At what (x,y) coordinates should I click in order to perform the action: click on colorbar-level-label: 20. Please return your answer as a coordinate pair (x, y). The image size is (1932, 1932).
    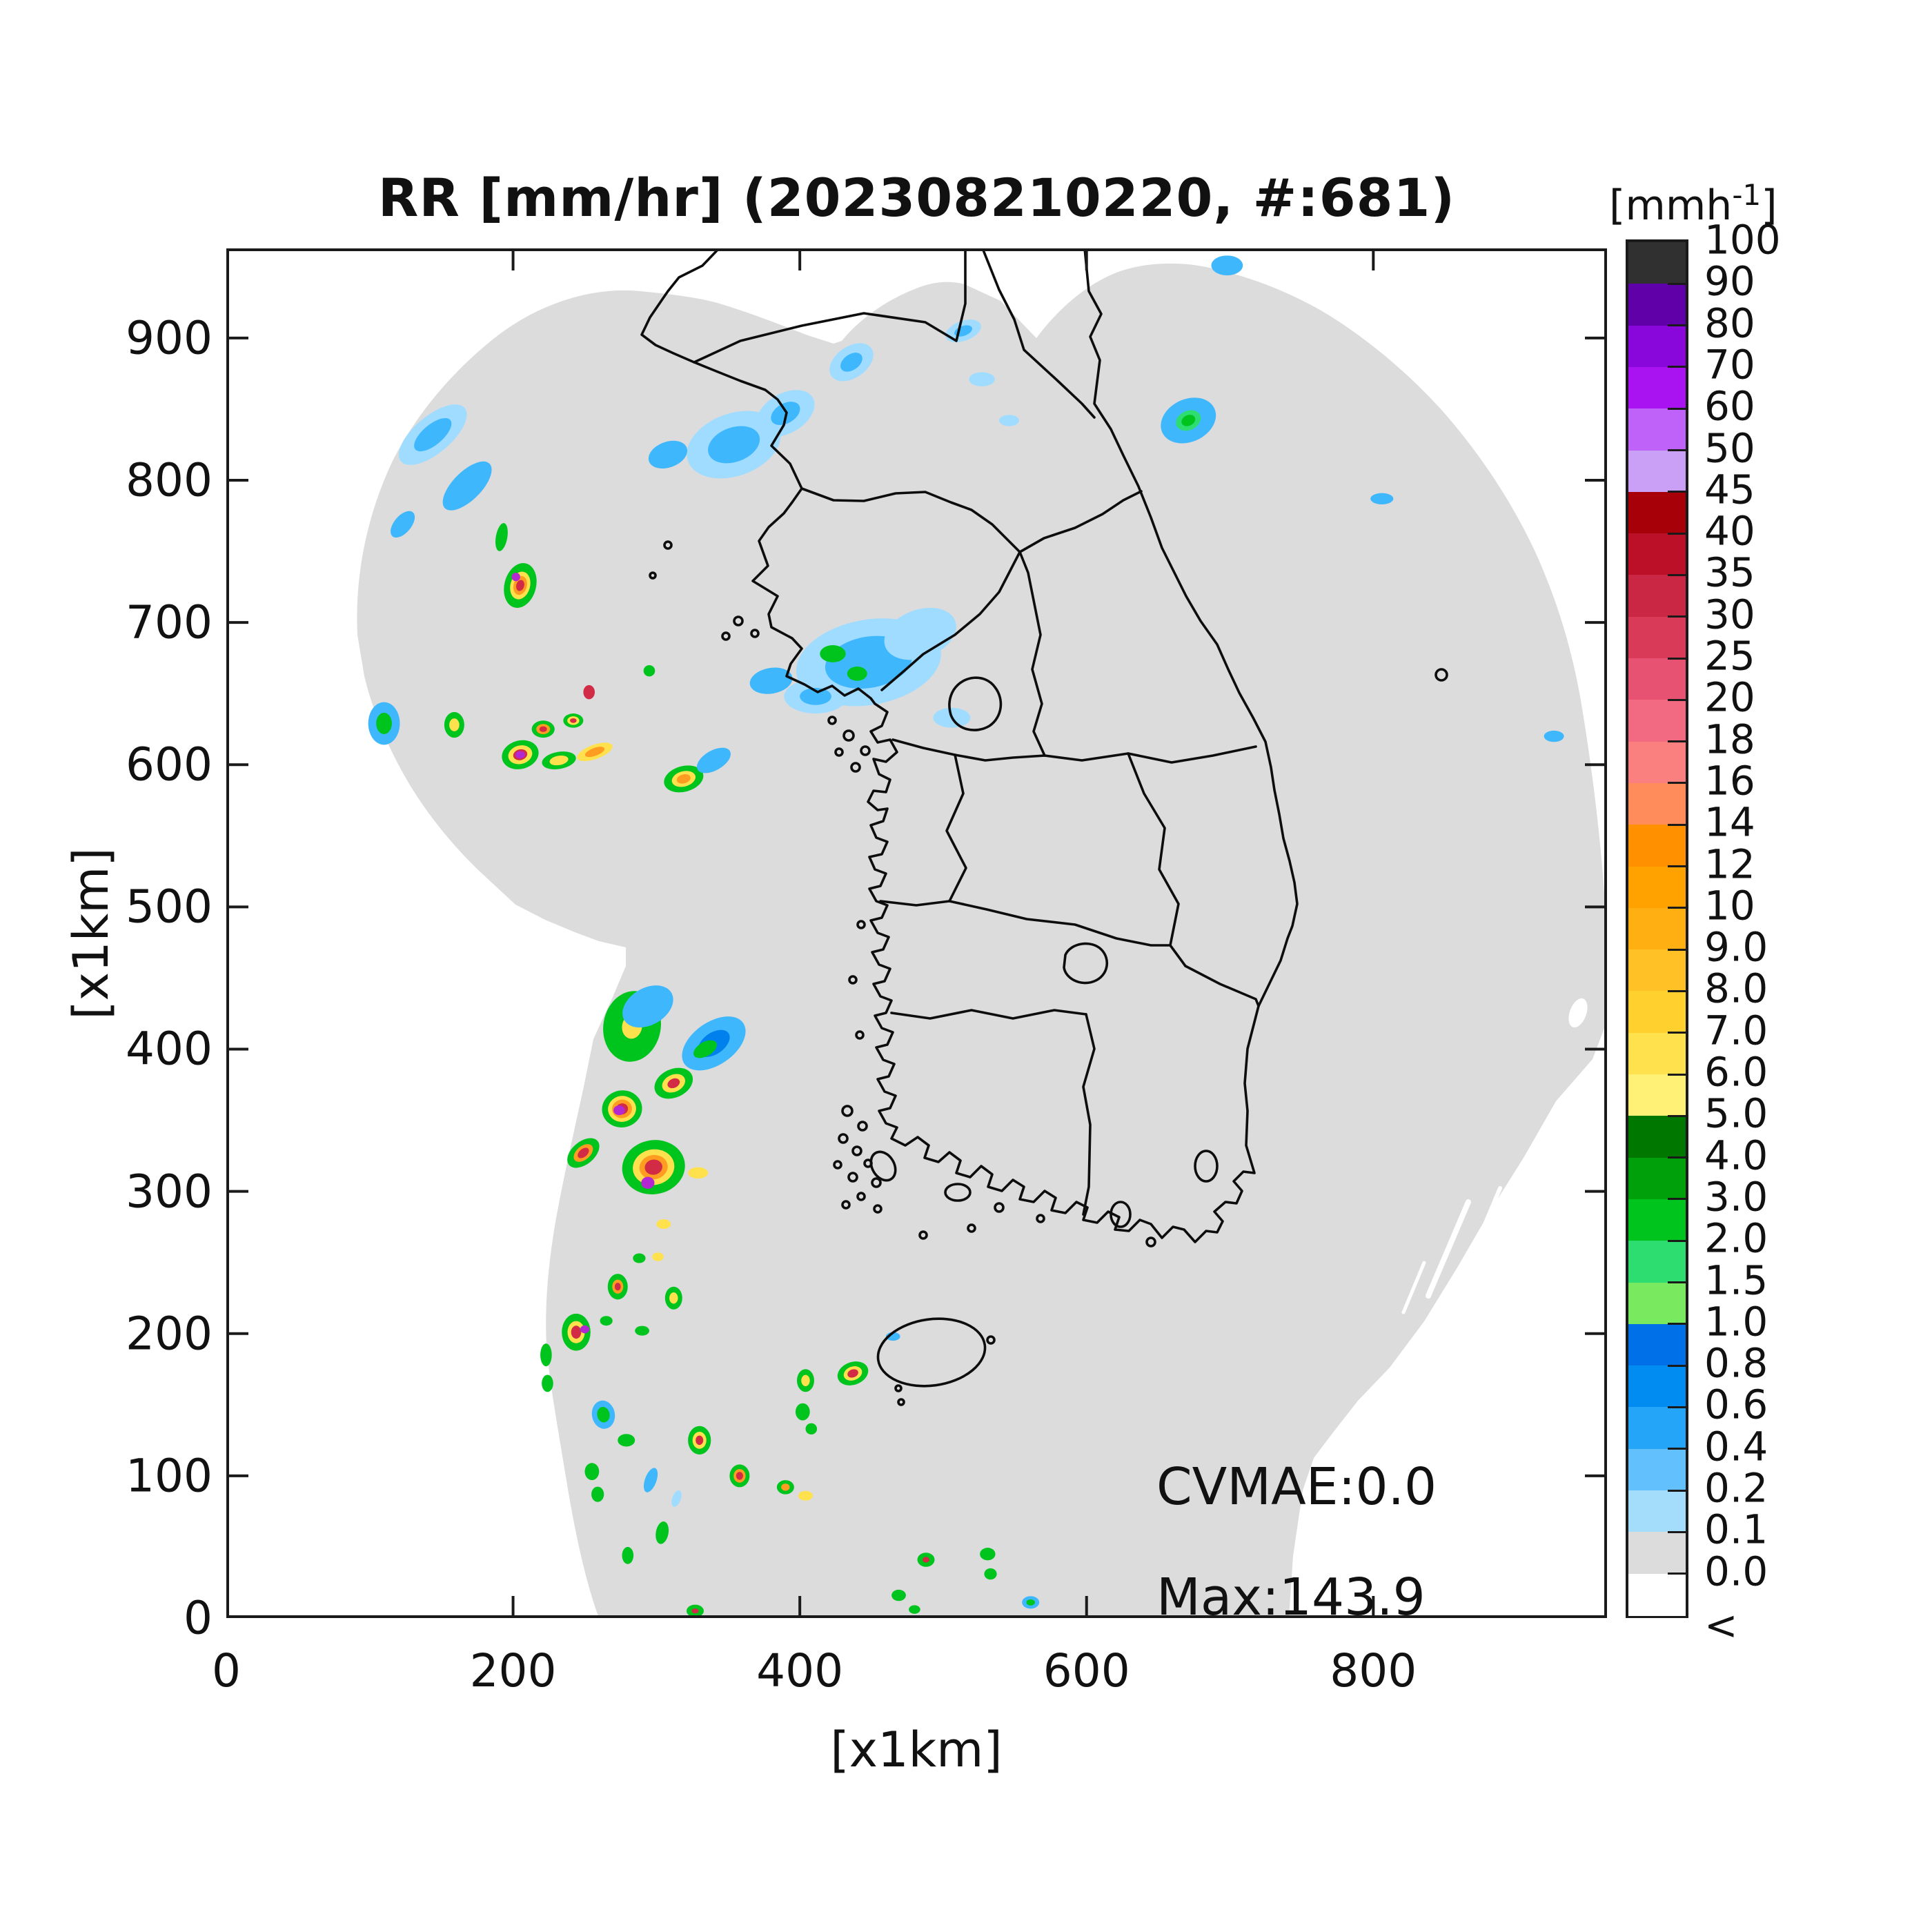
    Looking at the image, I should click on (1729, 697).